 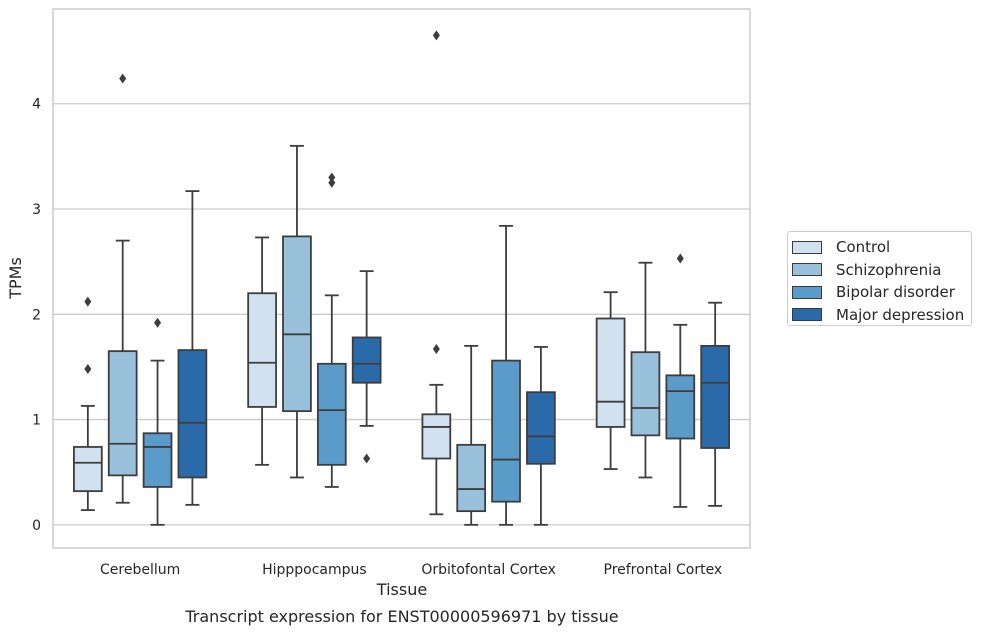 What do you see at coordinates (900, 314) in the screenshot?
I see `legend-label-major-depression: Major depression` at bounding box center [900, 314].